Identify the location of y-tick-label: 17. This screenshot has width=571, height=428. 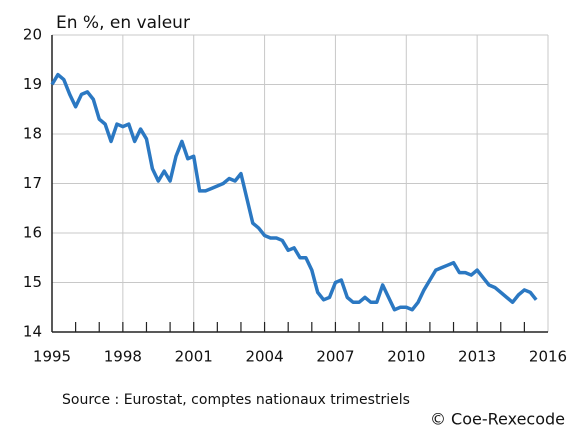
(32, 183).